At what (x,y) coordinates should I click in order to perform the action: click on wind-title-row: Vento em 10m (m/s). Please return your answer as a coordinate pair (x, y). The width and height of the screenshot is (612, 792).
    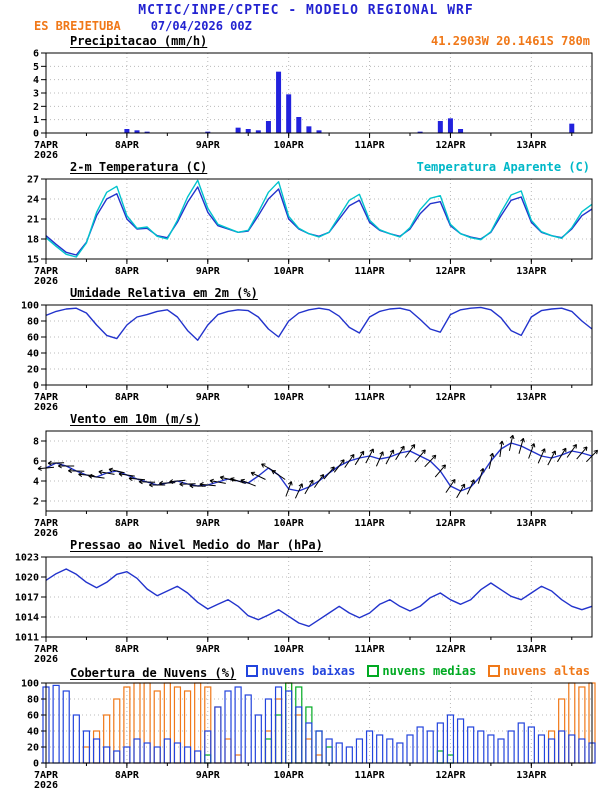
    Looking at the image, I should click on (306, 419).